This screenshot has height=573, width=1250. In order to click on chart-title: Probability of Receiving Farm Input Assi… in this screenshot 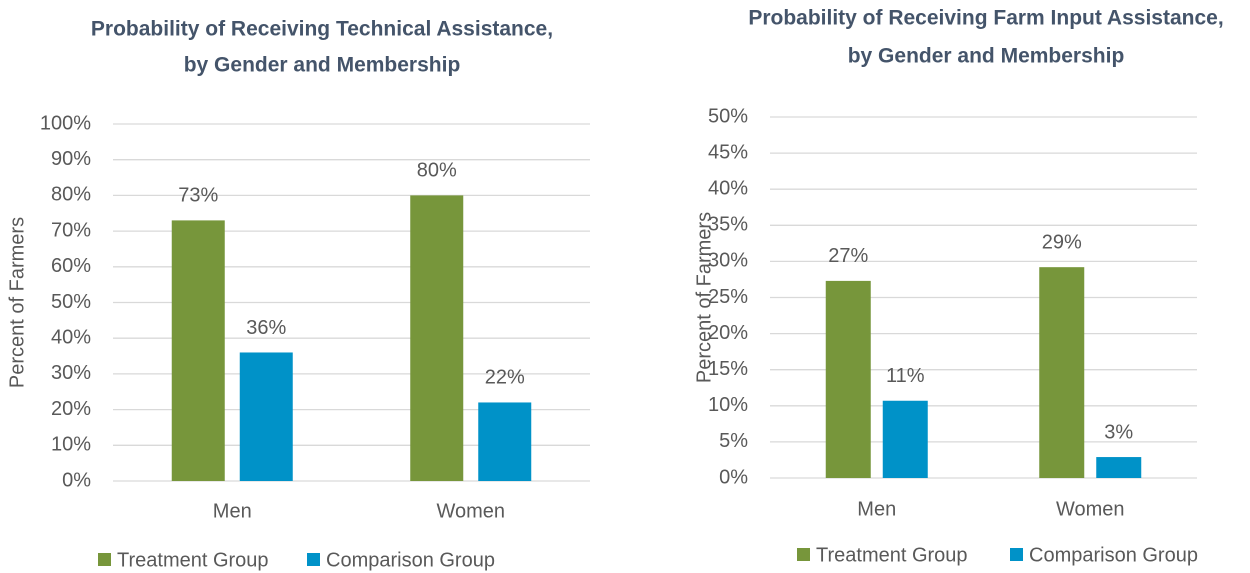, I will do `click(985, 18)`.